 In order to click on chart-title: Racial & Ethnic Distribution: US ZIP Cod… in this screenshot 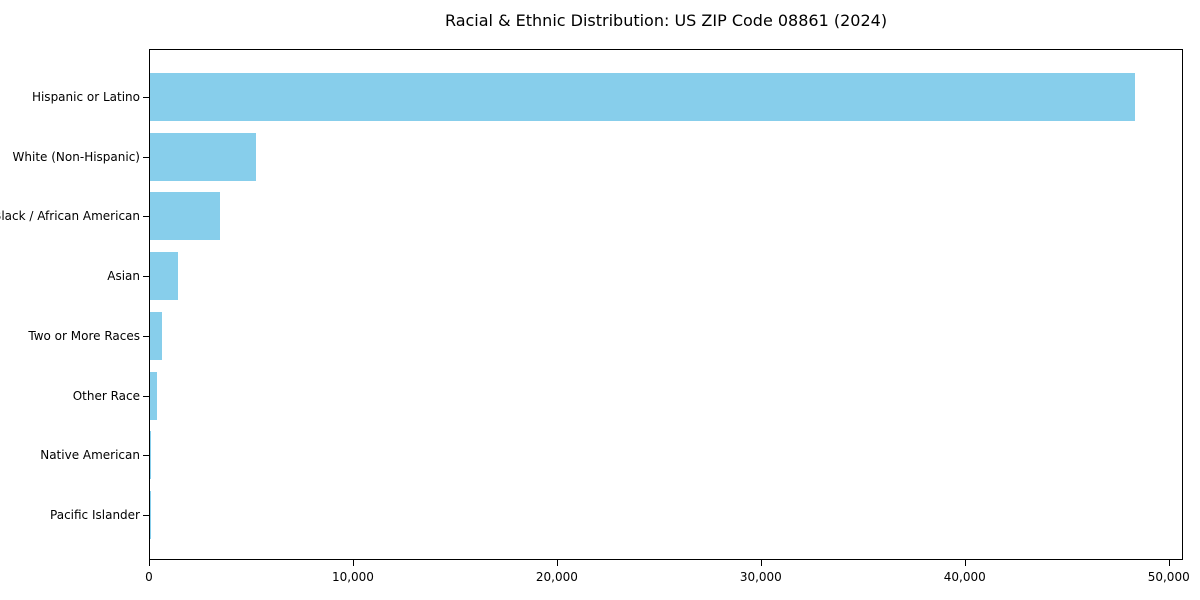, I will do `click(666, 20)`.